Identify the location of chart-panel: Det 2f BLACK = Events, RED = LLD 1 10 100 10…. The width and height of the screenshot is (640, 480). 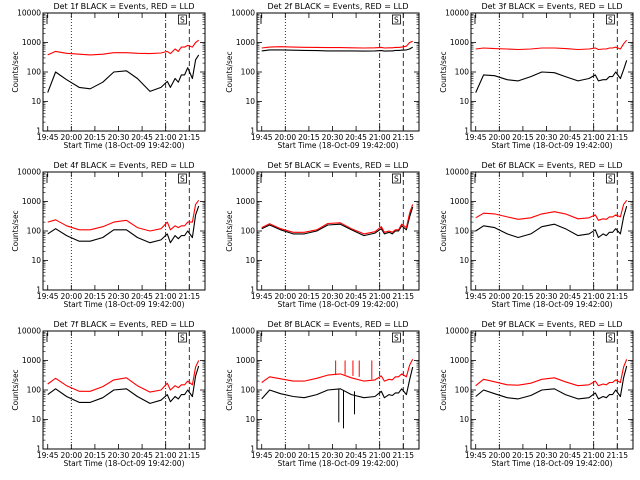
(322, 76).